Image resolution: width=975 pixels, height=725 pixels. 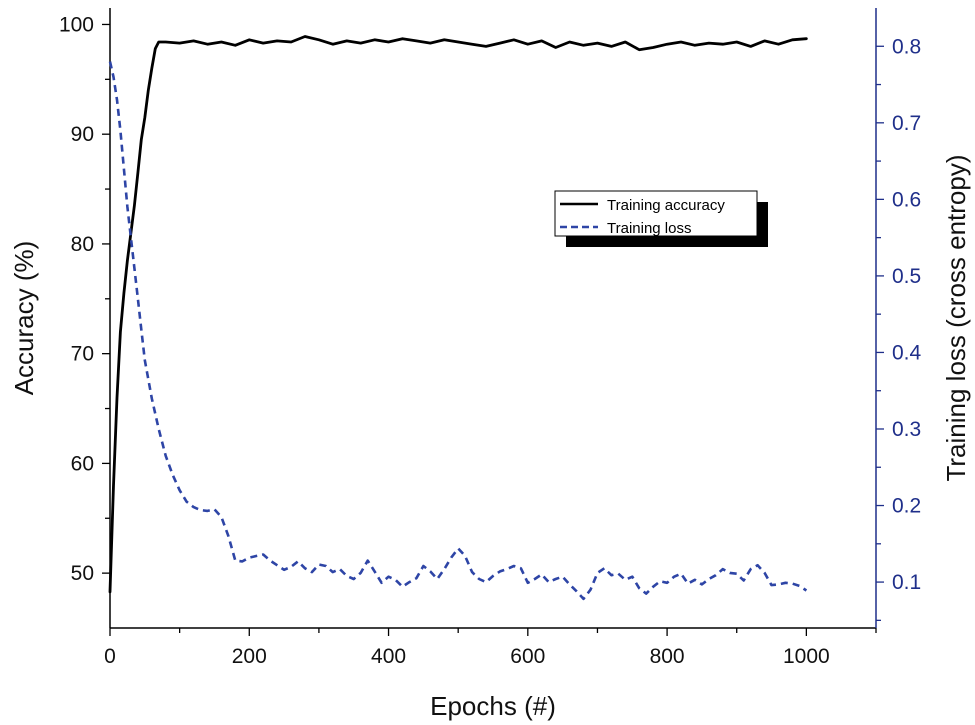 I want to click on x-tick-label: 400, so click(x=388, y=656).